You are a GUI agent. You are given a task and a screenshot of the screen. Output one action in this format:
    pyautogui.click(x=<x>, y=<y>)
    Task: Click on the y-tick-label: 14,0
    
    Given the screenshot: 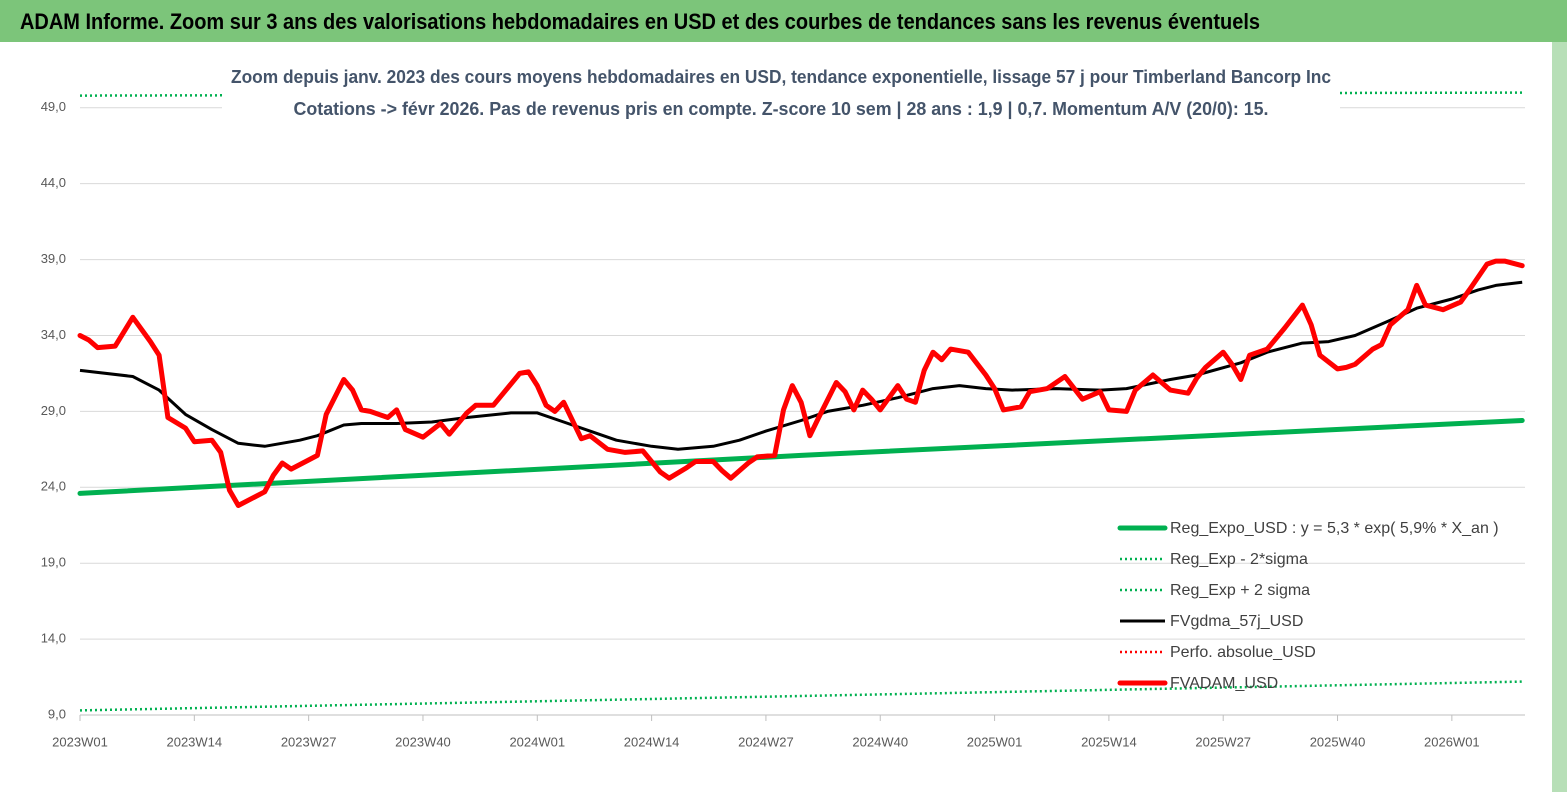 What is the action you would take?
    pyautogui.click(x=53, y=638)
    